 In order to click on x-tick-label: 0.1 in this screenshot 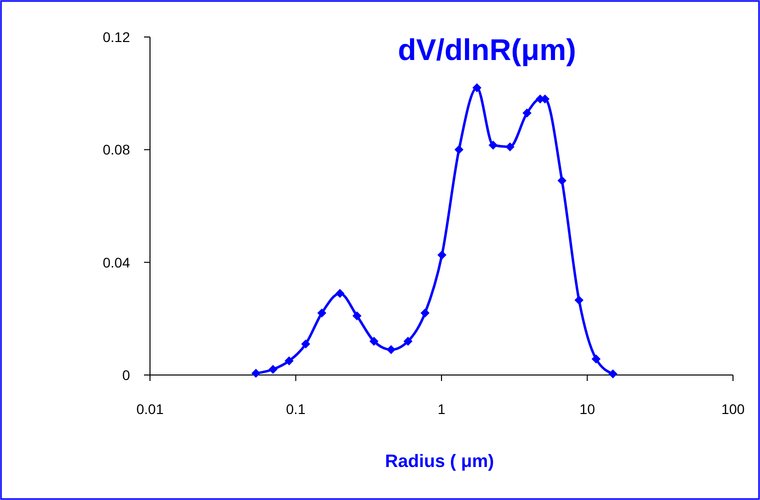, I will do `click(296, 409)`.